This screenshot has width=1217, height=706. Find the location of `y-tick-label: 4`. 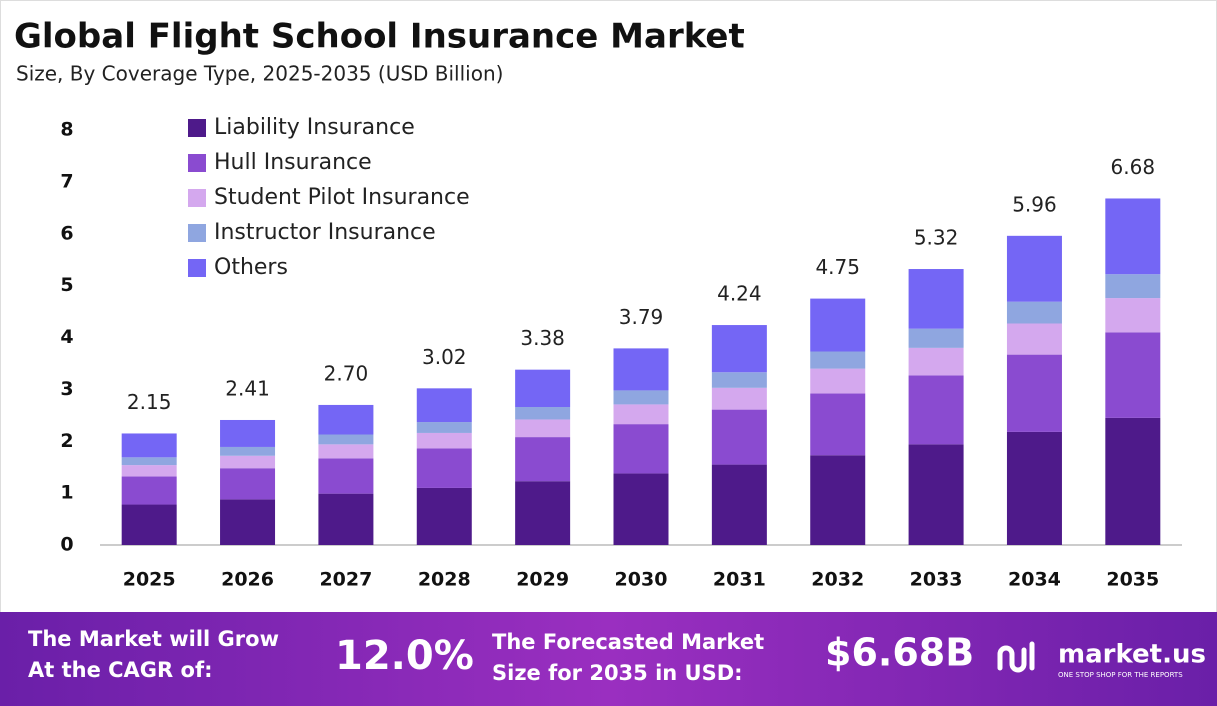

y-tick-label: 4 is located at coordinates (66, 337).